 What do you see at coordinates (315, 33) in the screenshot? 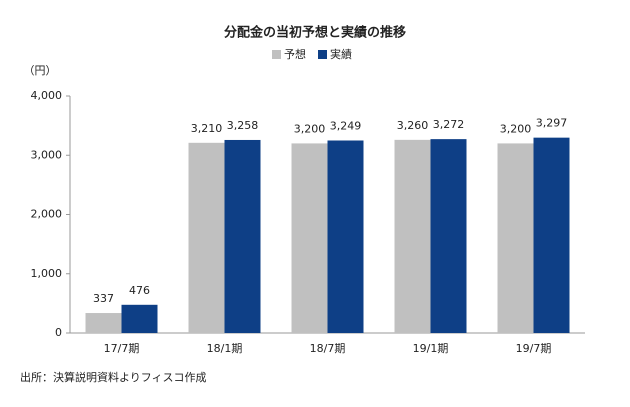
I see `chart-title: 分配金の当初予想と実績の推移` at bounding box center [315, 33].